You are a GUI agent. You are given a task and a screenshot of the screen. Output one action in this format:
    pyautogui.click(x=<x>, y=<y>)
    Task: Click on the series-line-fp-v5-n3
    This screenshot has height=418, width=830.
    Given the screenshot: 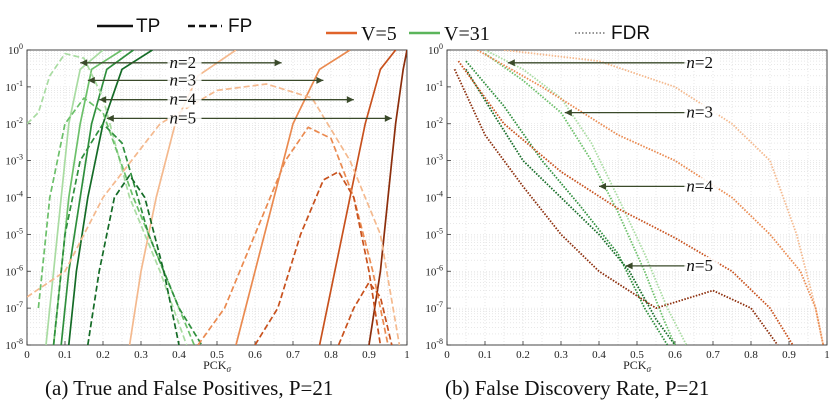 What is the action you would take?
    pyautogui.click(x=293, y=235)
    